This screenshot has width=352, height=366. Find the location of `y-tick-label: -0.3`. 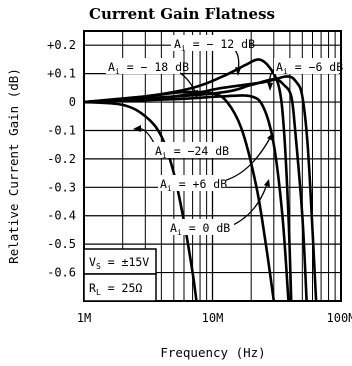

y-tick-label: -0.3 is located at coordinates (61, 187).